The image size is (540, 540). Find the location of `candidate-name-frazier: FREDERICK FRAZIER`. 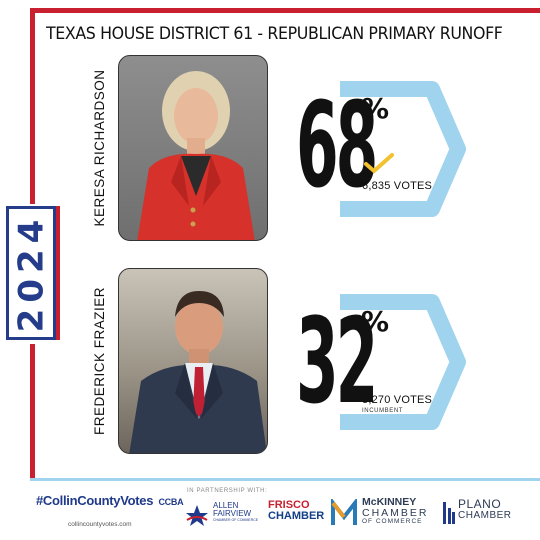

candidate-name-frazier: FREDERICK FRAZIER is located at coordinates (99, 361).